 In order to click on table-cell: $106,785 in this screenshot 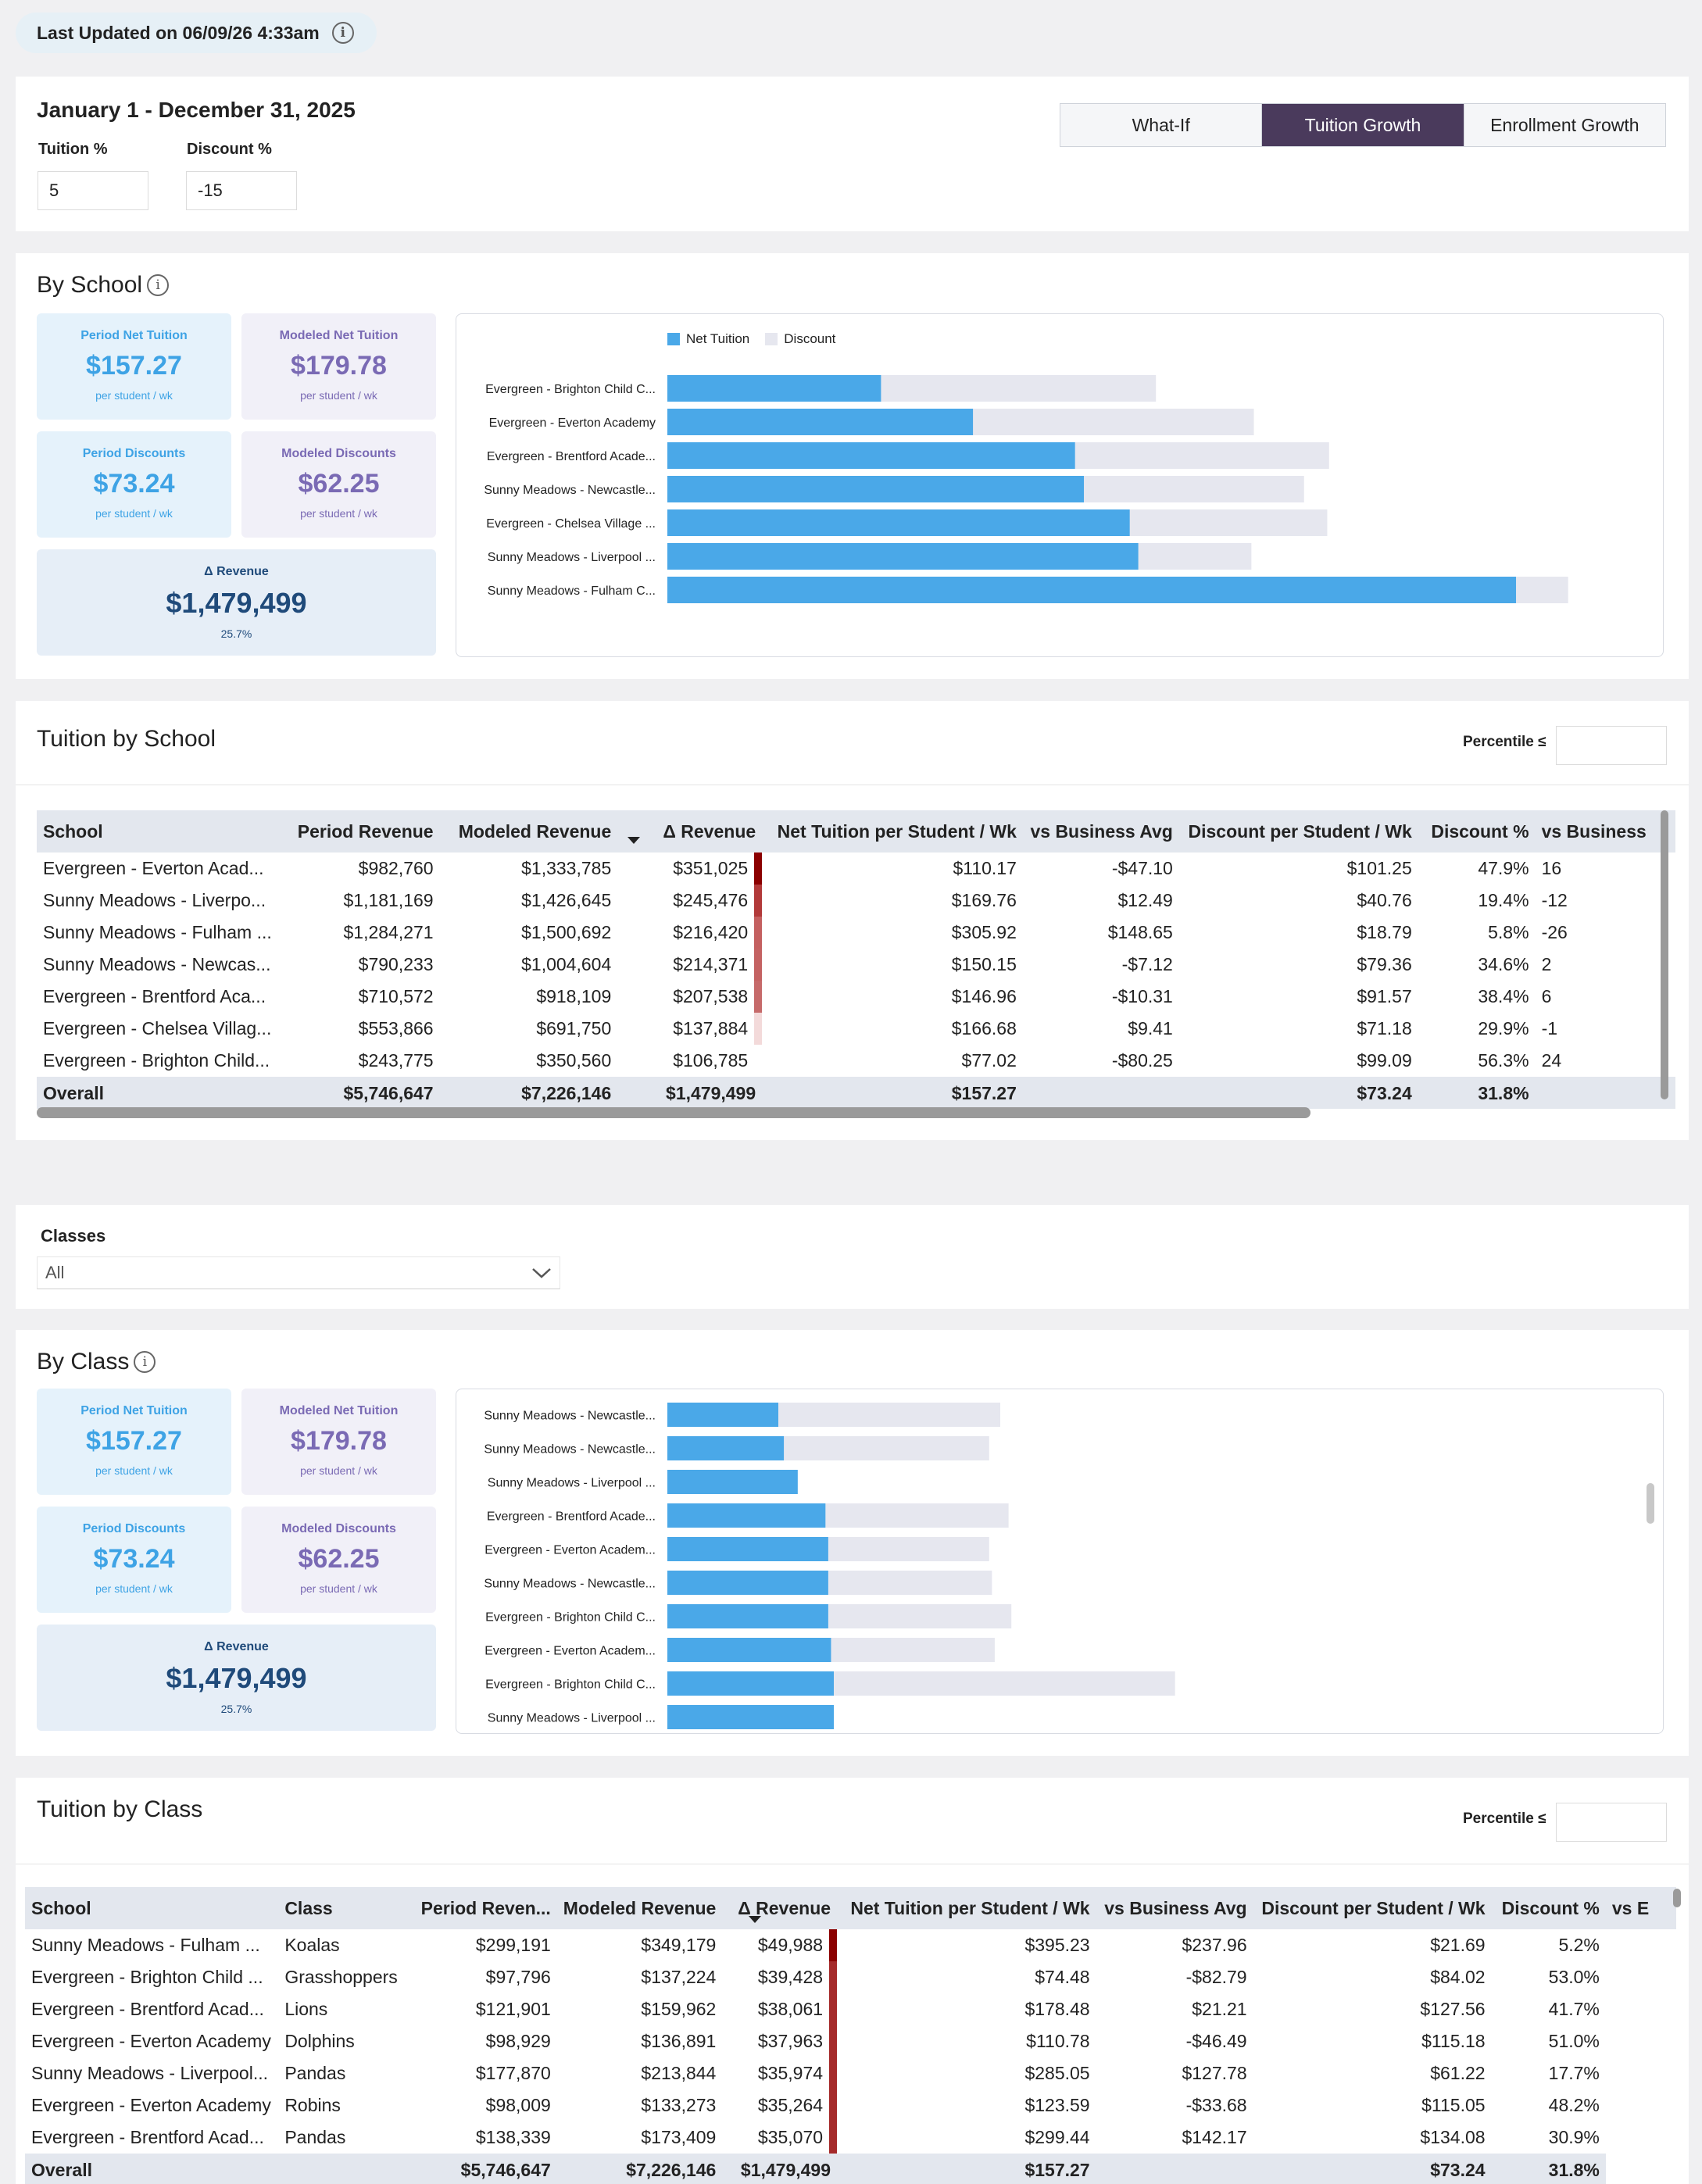, I will do `click(690, 1061)`.